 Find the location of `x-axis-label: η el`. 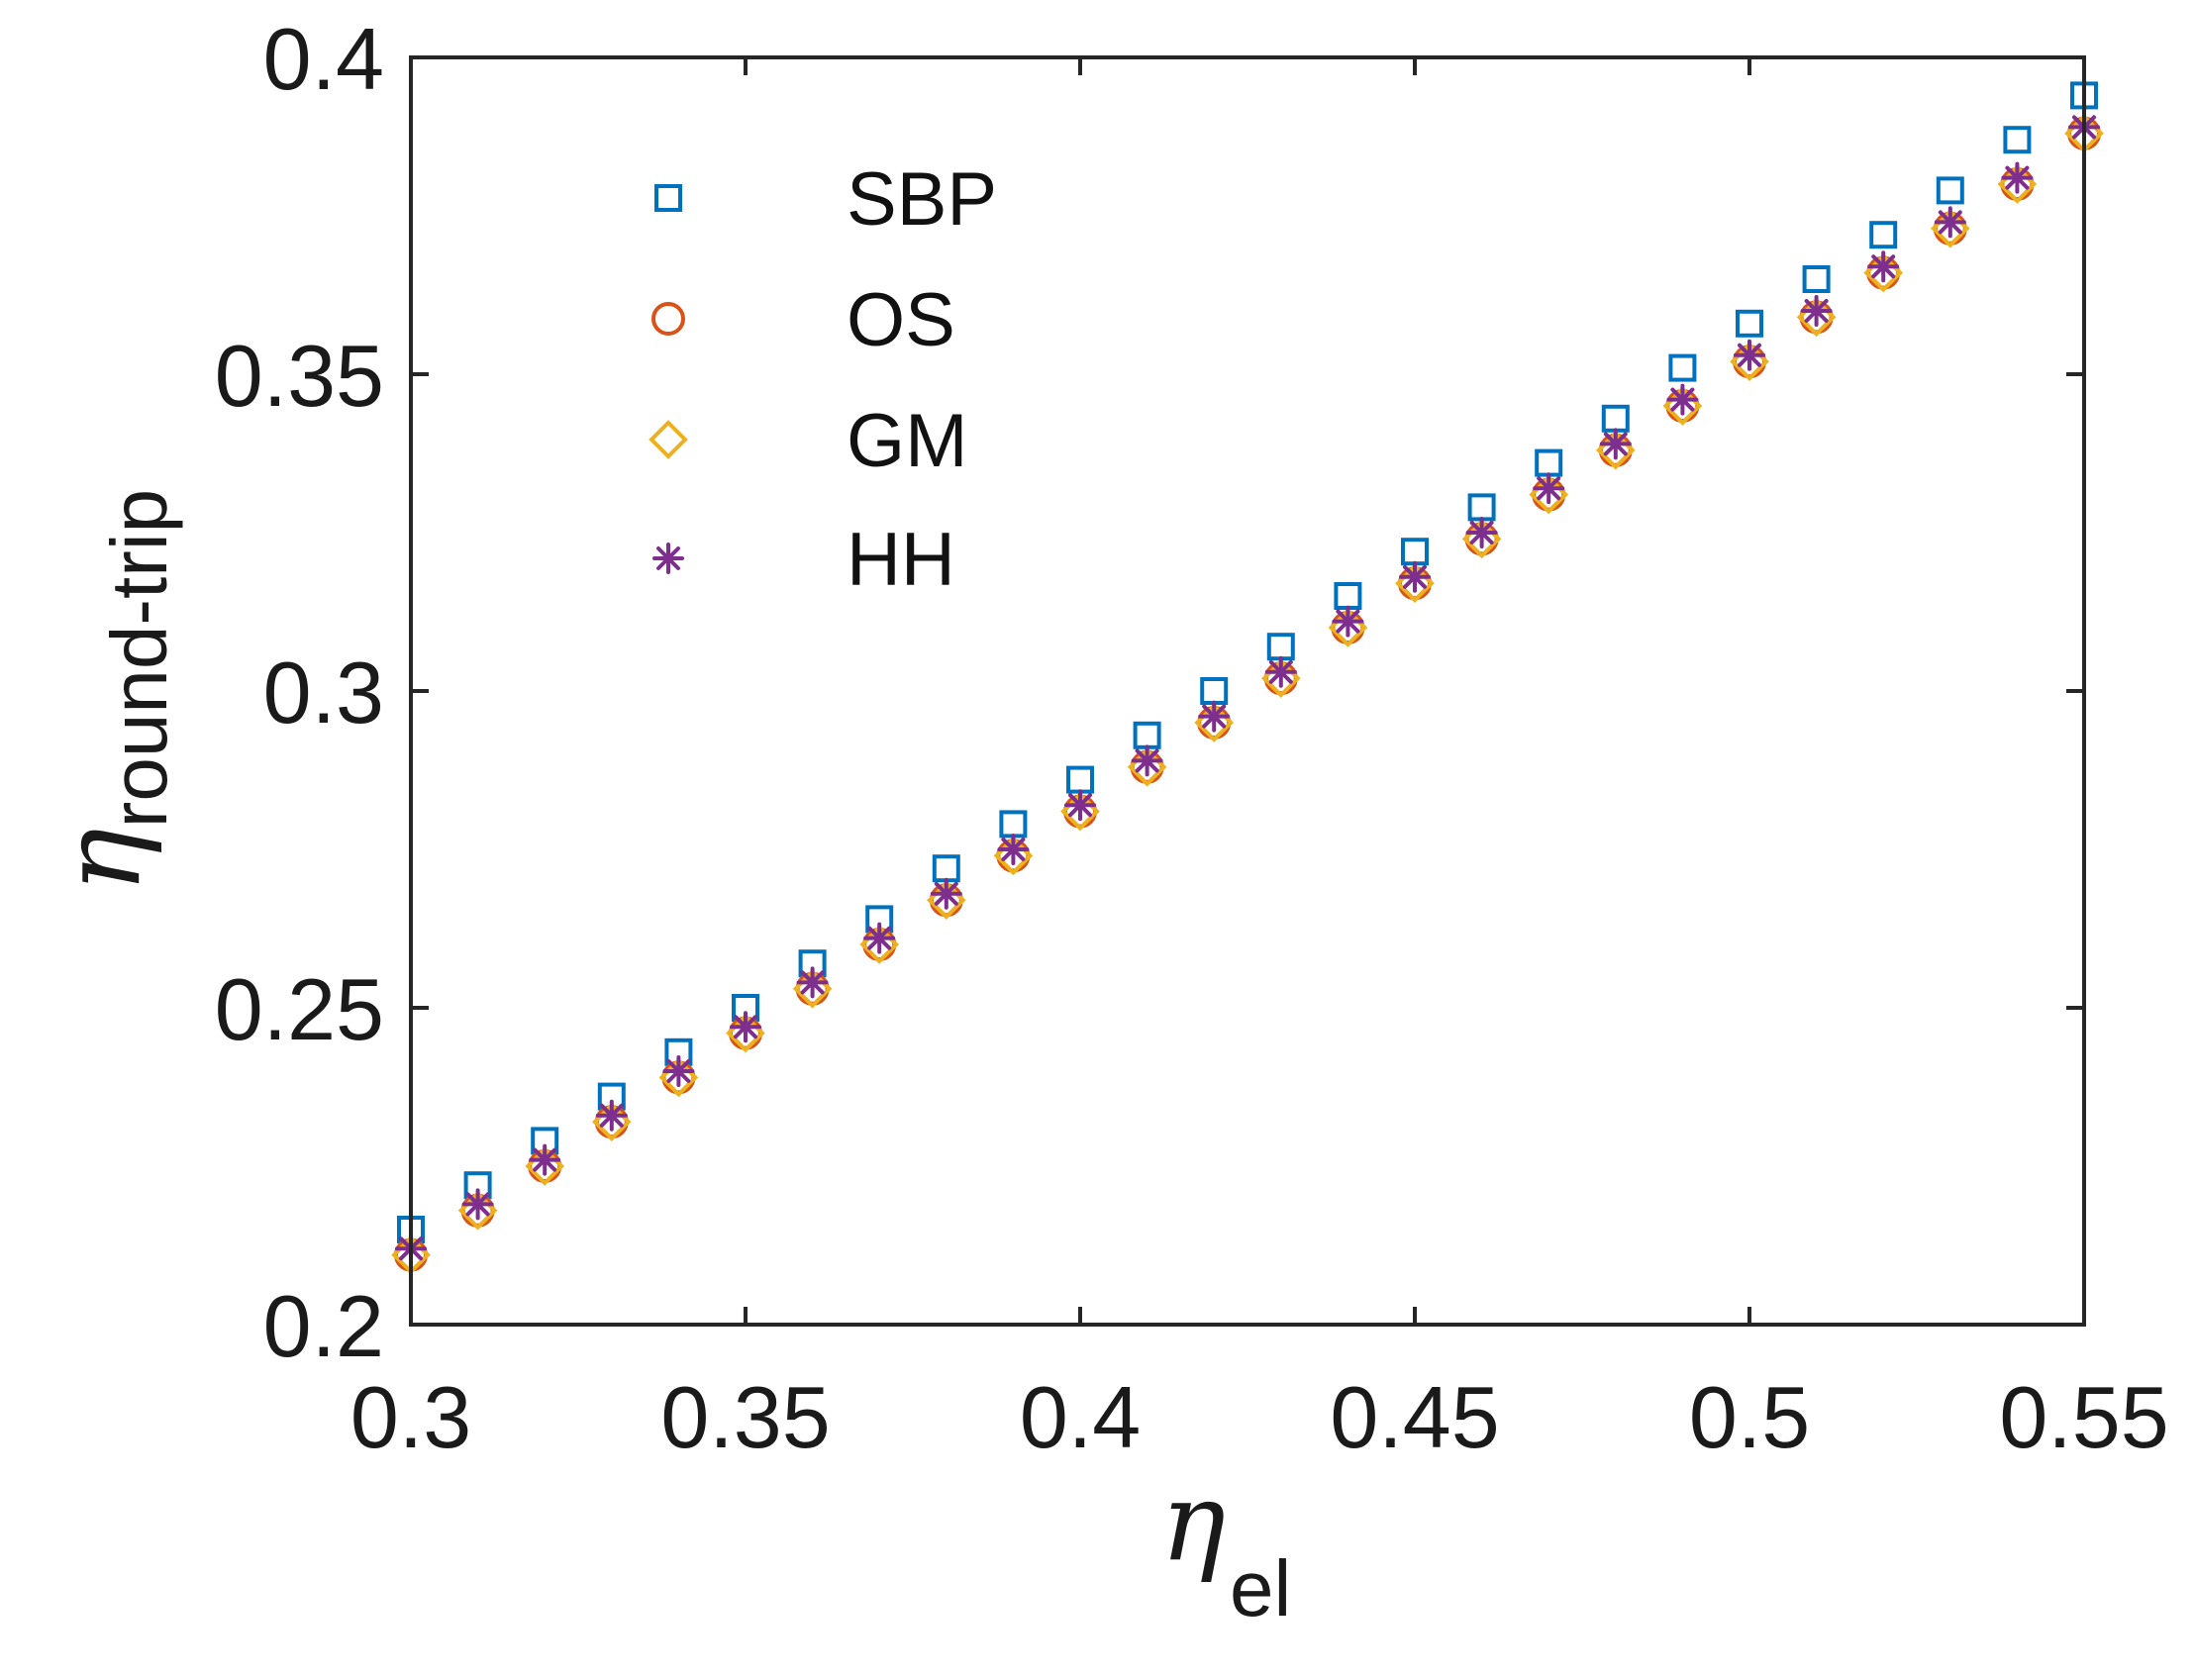

x-axis-label: η el is located at coordinates (1225, 1545).